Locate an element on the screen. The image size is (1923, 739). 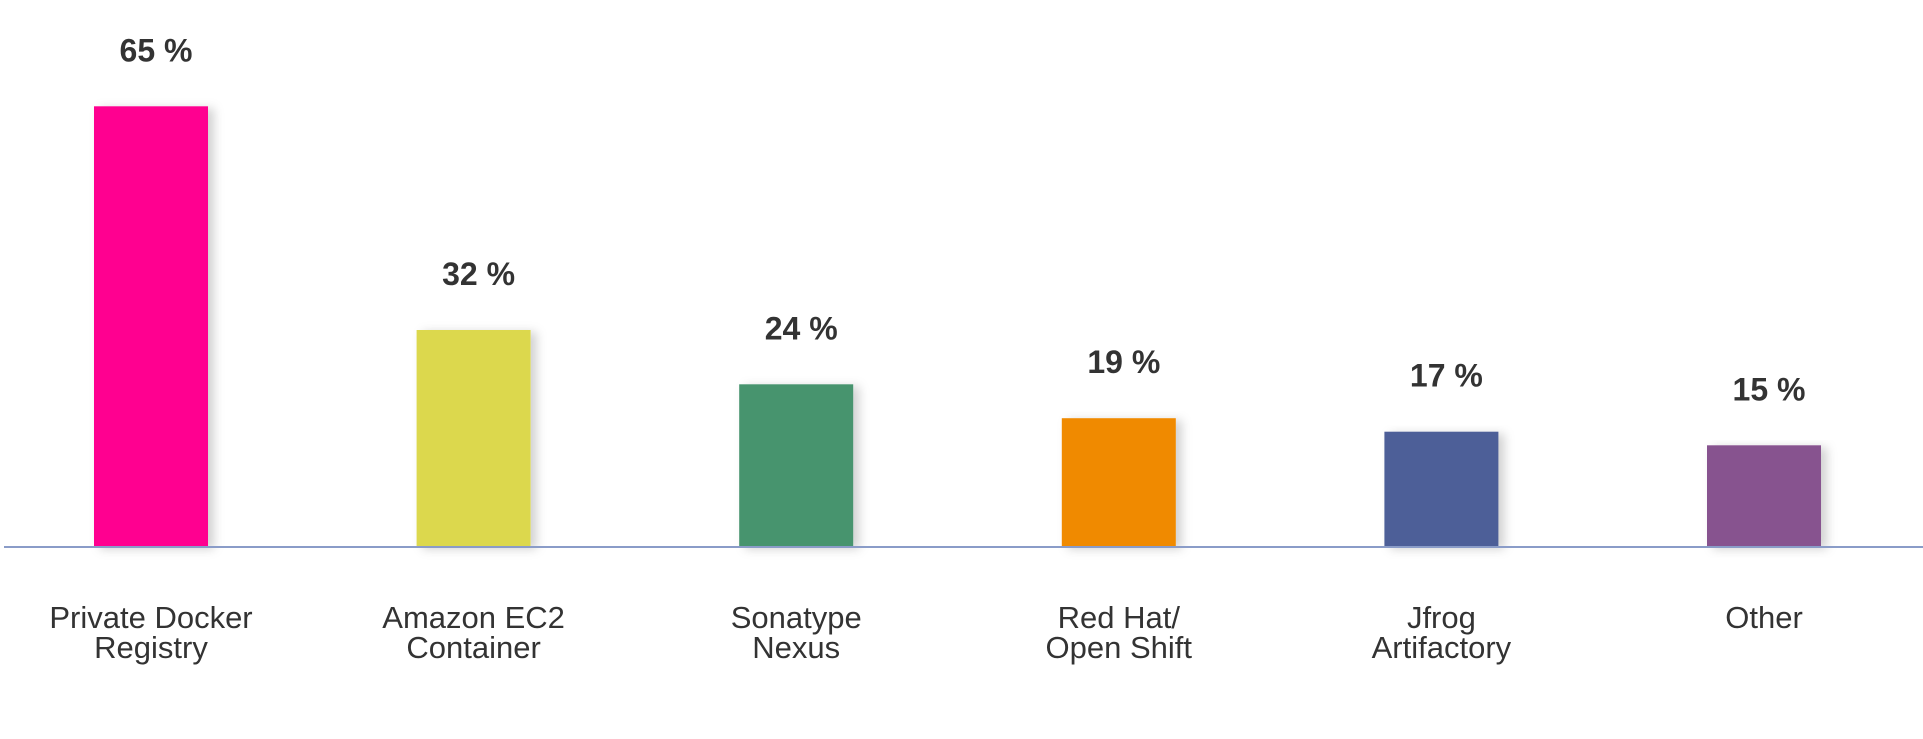
category-label-other: Other is located at coordinates (1764, 617).